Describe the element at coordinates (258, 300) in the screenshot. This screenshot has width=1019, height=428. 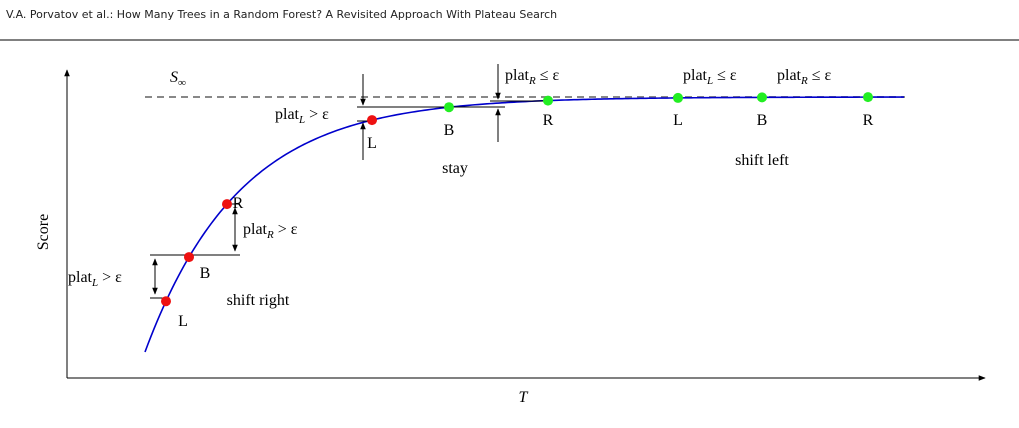
I see `action-label: shift right` at that location.